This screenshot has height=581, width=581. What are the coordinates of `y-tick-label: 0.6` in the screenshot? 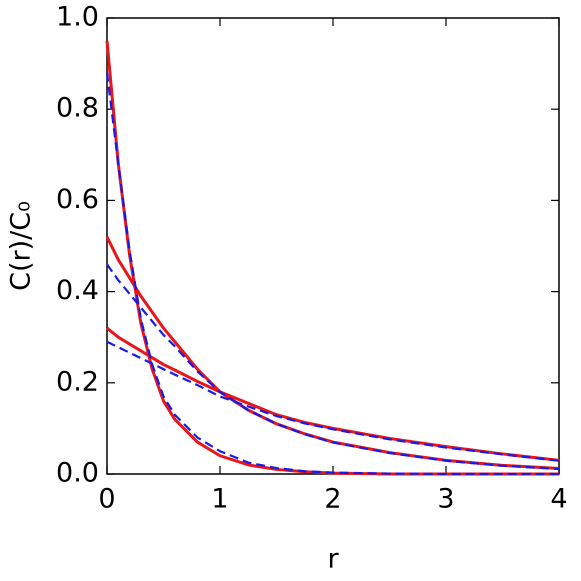 It's located at (77, 199).